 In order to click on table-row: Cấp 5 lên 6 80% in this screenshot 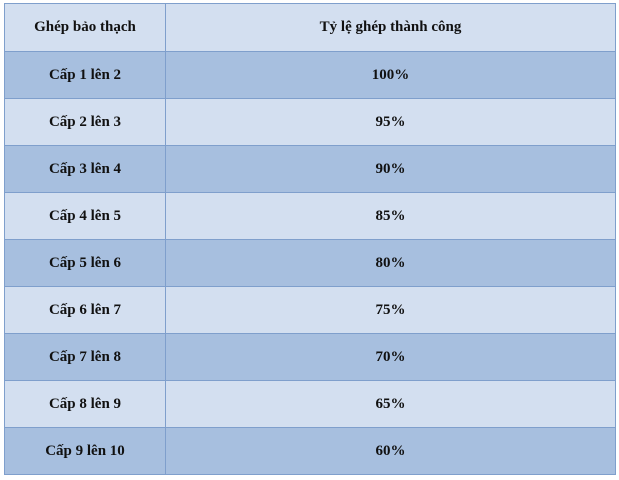, I will do `click(310, 263)`.